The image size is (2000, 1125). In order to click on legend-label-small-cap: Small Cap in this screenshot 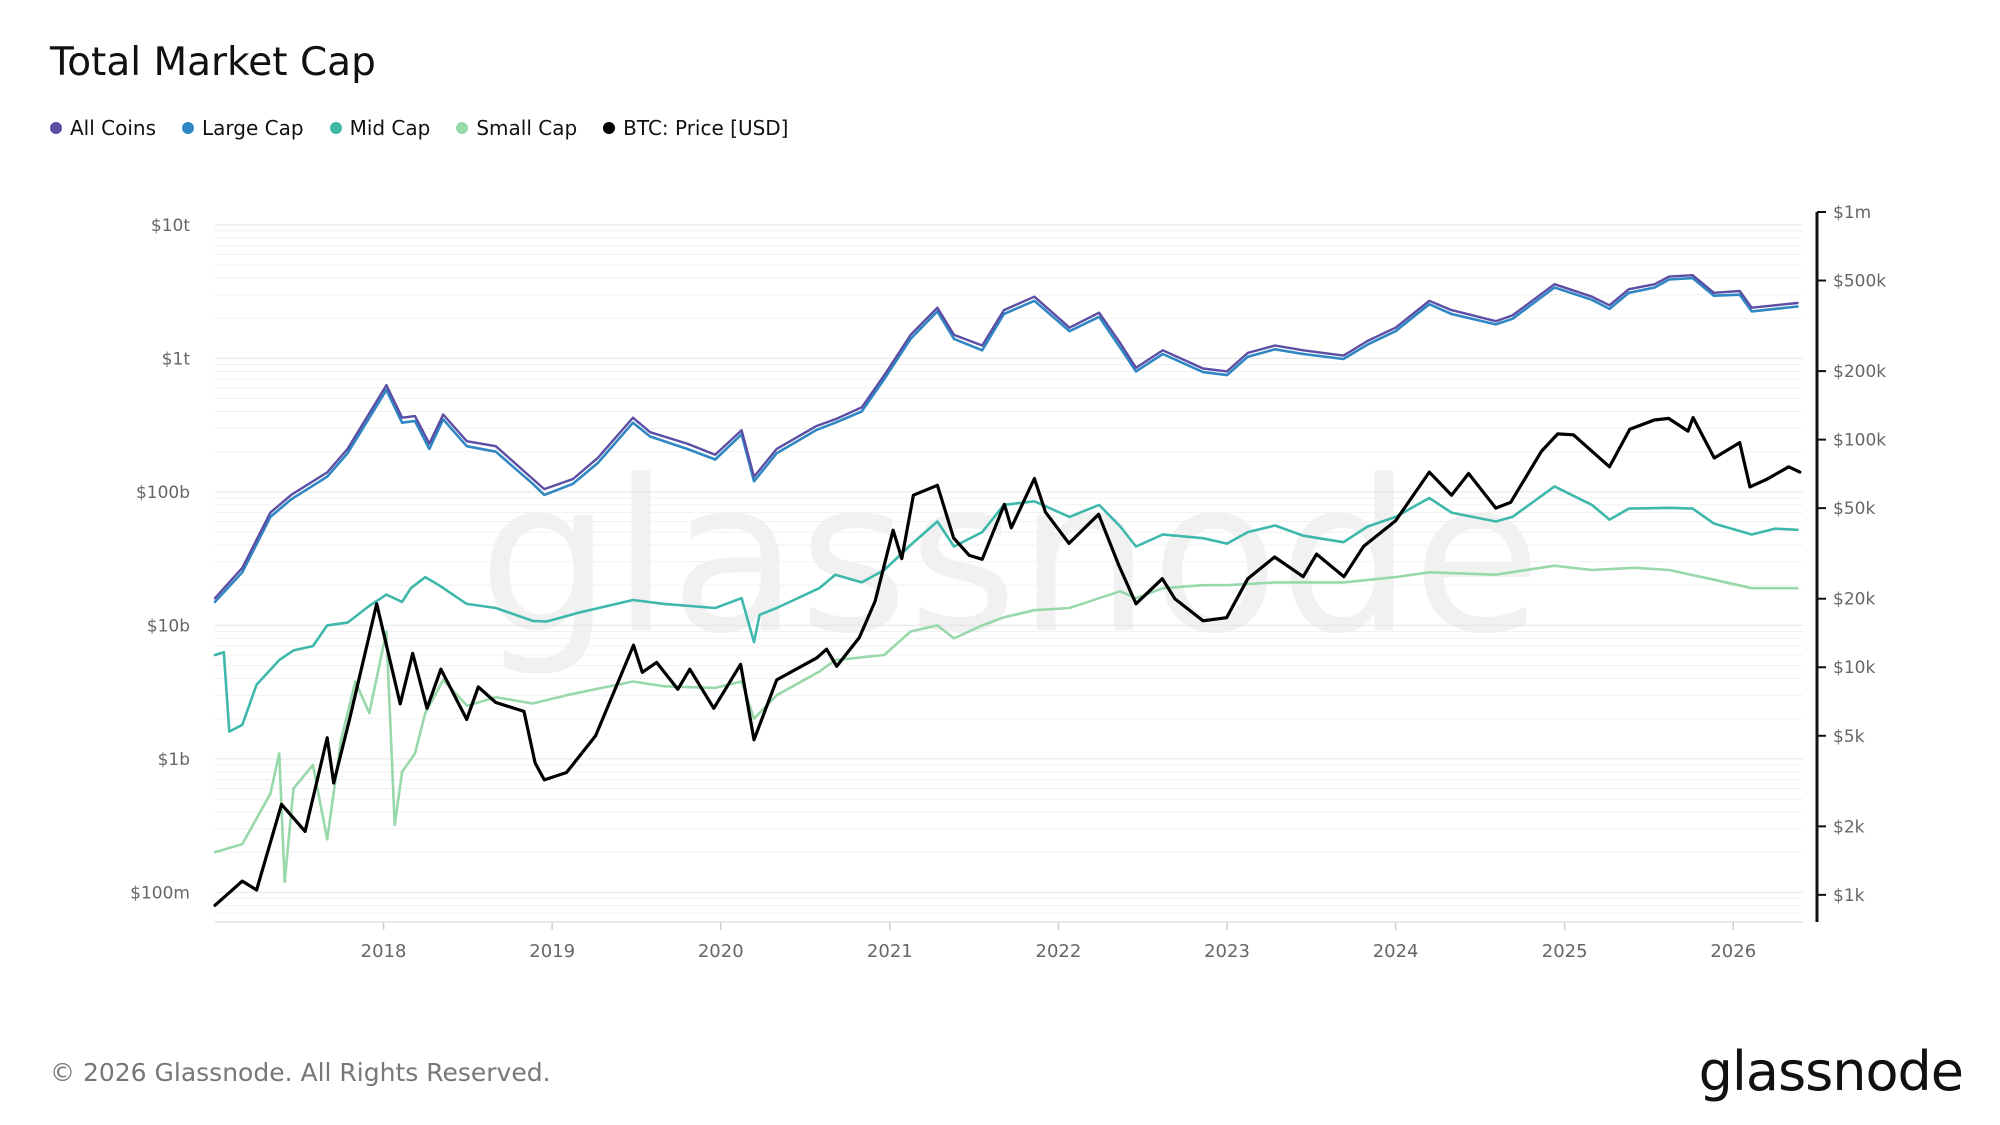, I will do `click(527, 128)`.